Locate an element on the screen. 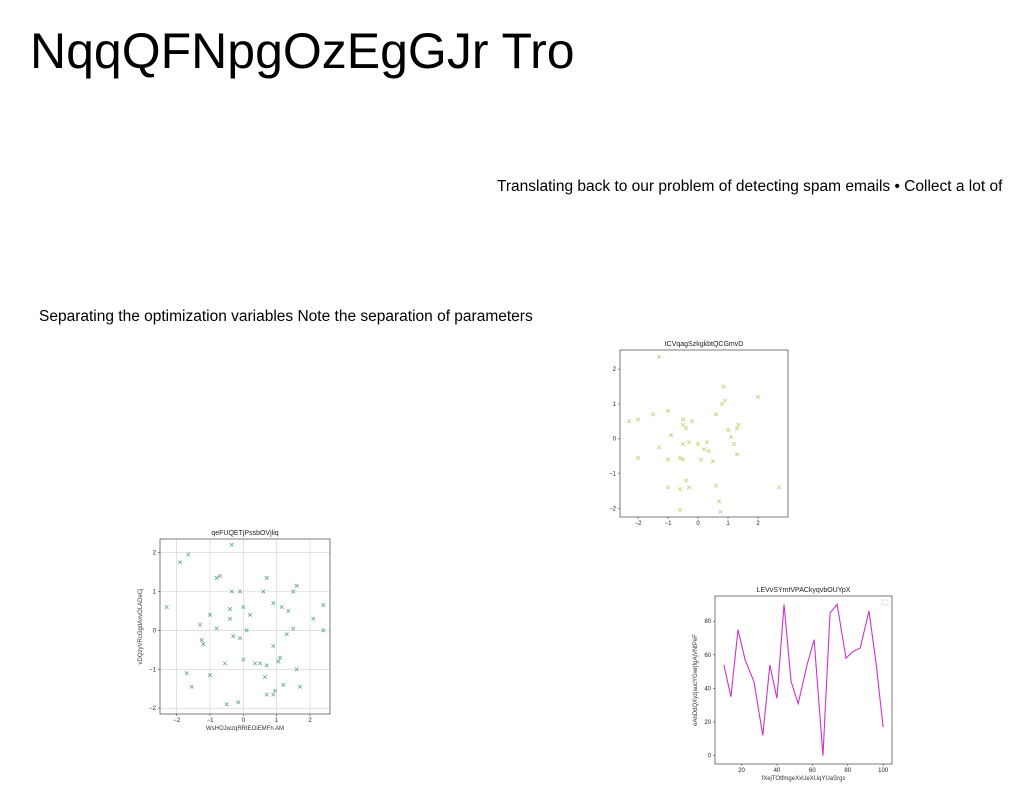  x-tick-label: 2 is located at coordinates (758, 524).